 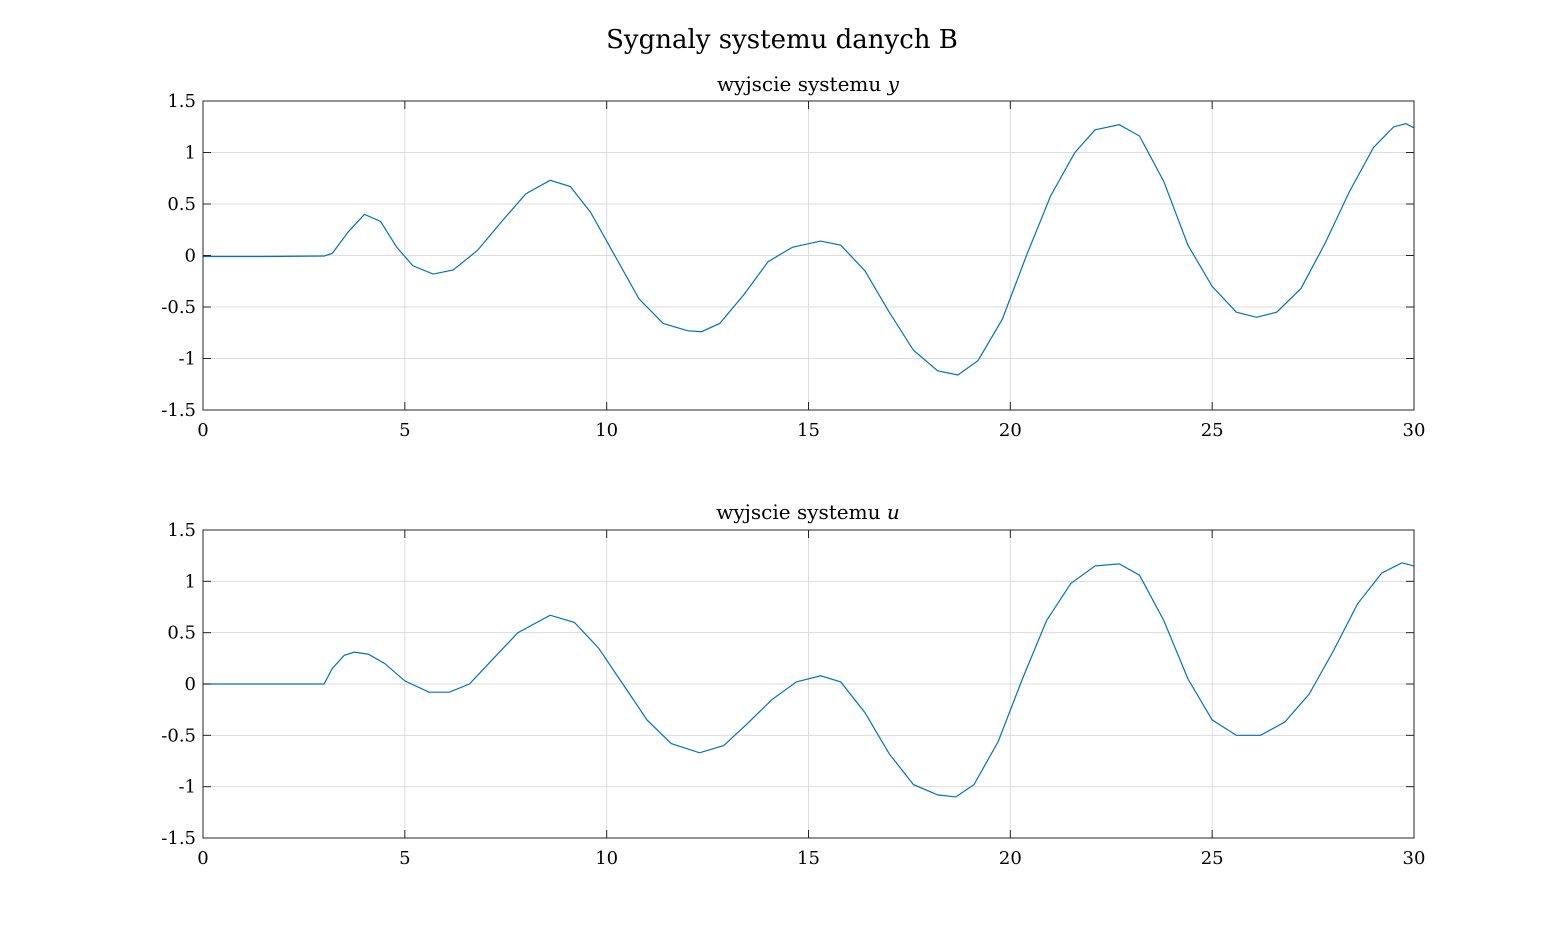 I want to click on bottom-ytick-label: 1.5, so click(x=181, y=530).